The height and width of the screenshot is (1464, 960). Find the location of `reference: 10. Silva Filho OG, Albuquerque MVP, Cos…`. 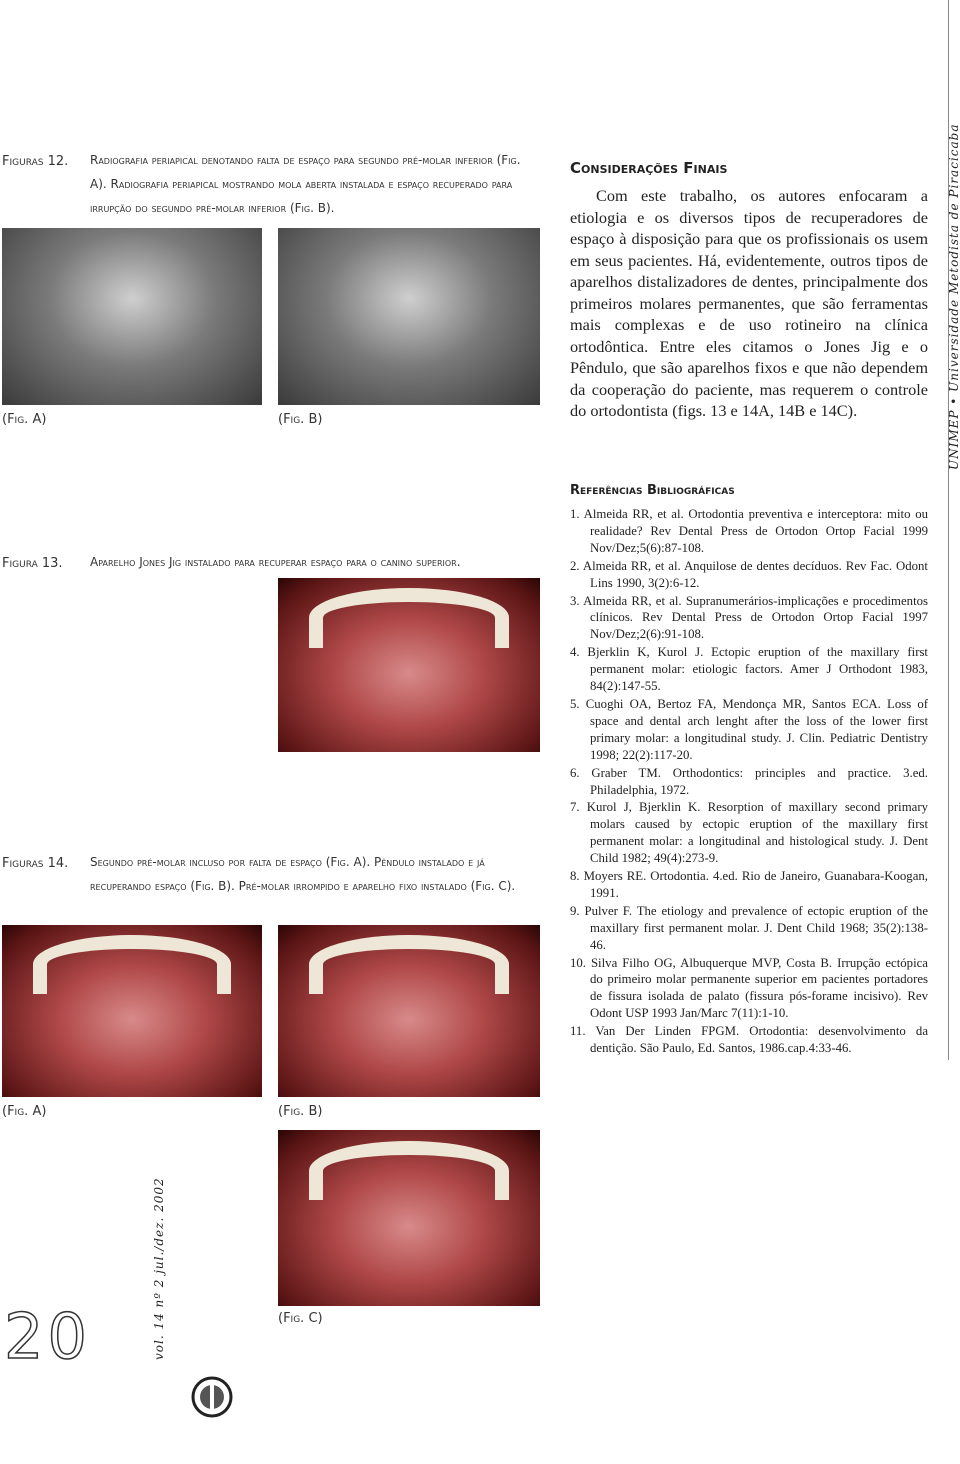

reference: 10. Silva Filho OG, Albuquerque MVP, Cos… is located at coordinates (749, 988).